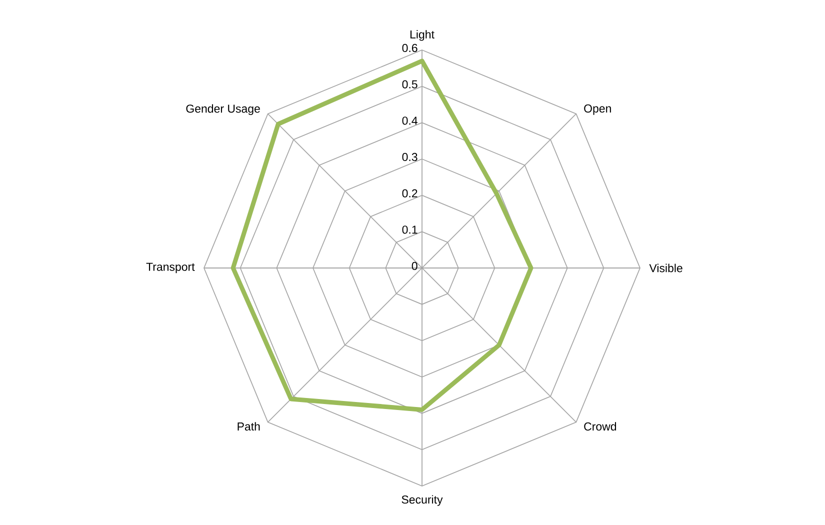 The width and height of the screenshot is (825, 525). I want to click on y-tick-label: 0.6, so click(410, 48).